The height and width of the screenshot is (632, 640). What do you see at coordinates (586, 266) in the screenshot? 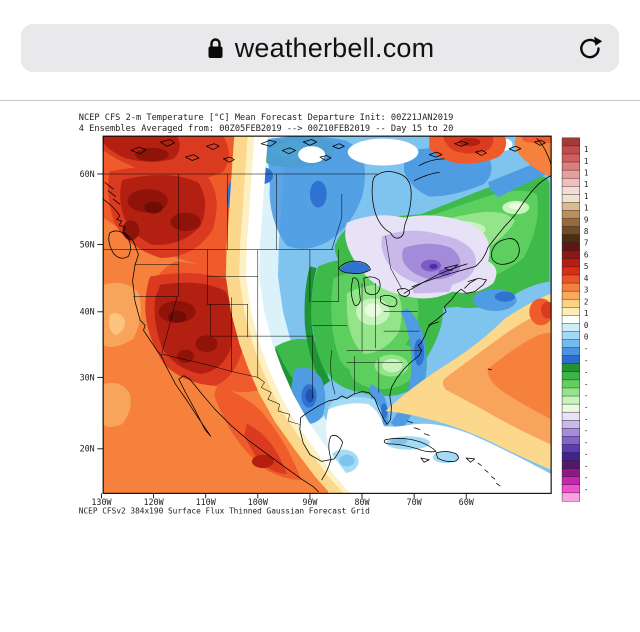
I see `svg-text: 5` at bounding box center [586, 266].